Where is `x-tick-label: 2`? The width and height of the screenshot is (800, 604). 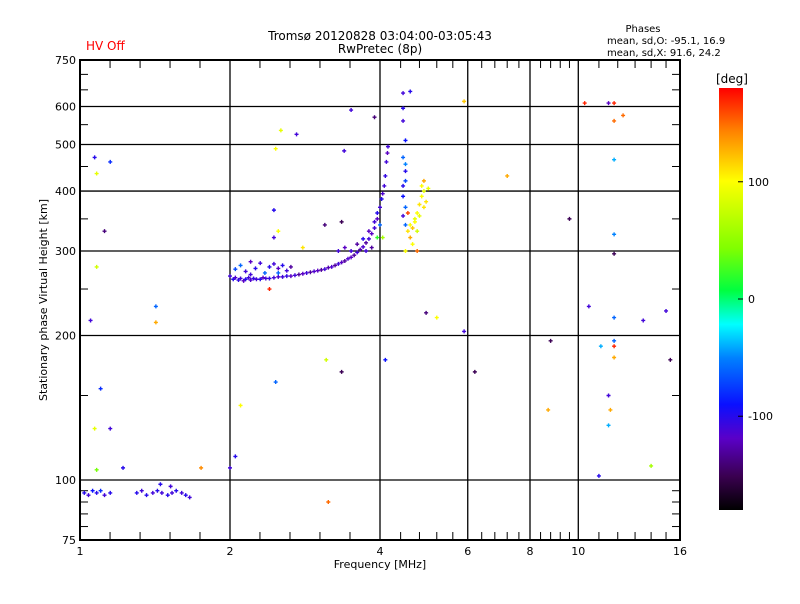
x-tick-label: 2 is located at coordinates (230, 551).